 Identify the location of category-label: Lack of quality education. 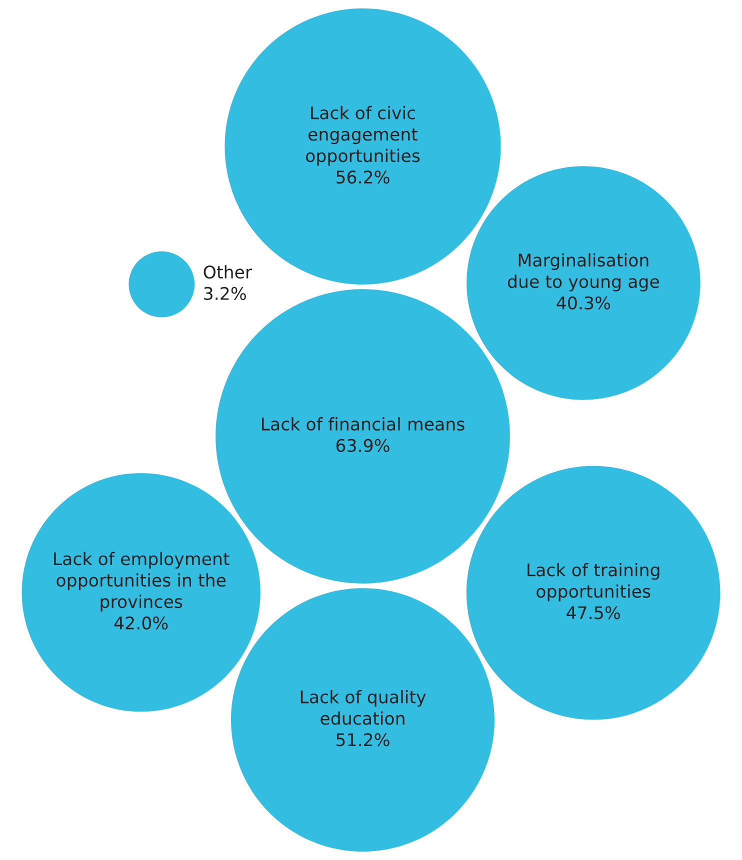
(363, 707).